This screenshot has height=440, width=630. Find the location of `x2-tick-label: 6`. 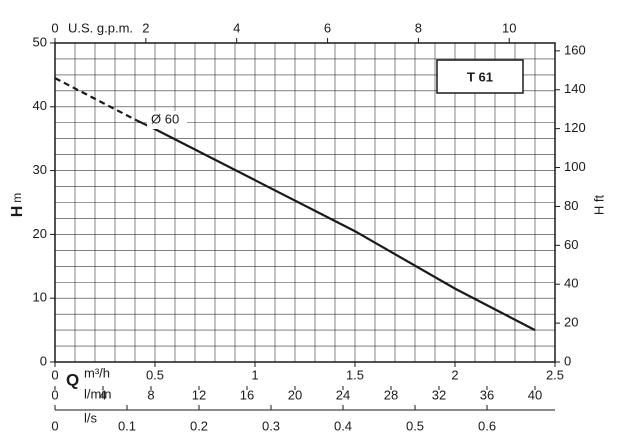

x2-tick-label: 6 is located at coordinates (327, 27).